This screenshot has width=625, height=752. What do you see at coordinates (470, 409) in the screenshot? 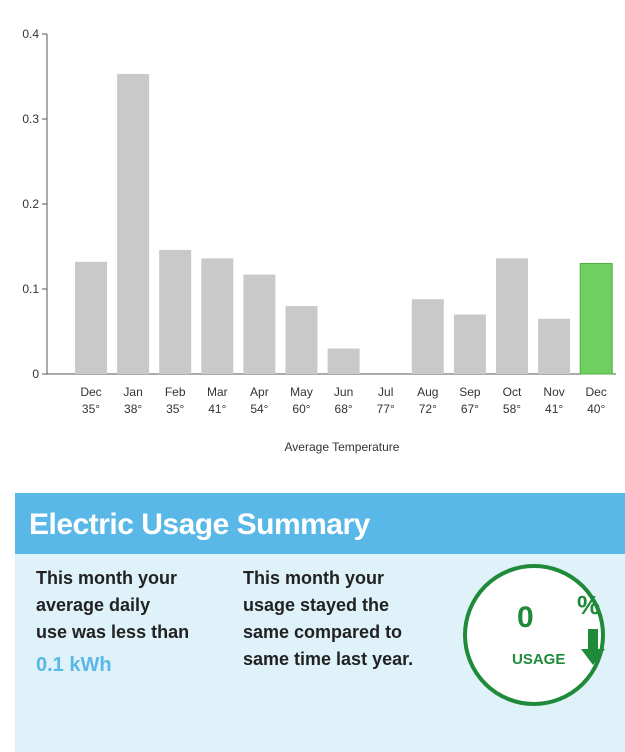
I see `temperature-label: 67°` at bounding box center [470, 409].